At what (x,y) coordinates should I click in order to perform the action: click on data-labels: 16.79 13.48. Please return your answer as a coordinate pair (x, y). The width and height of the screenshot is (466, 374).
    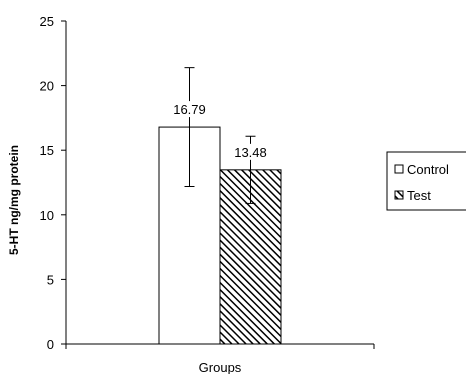
    Looking at the image, I should click on (220, 130).